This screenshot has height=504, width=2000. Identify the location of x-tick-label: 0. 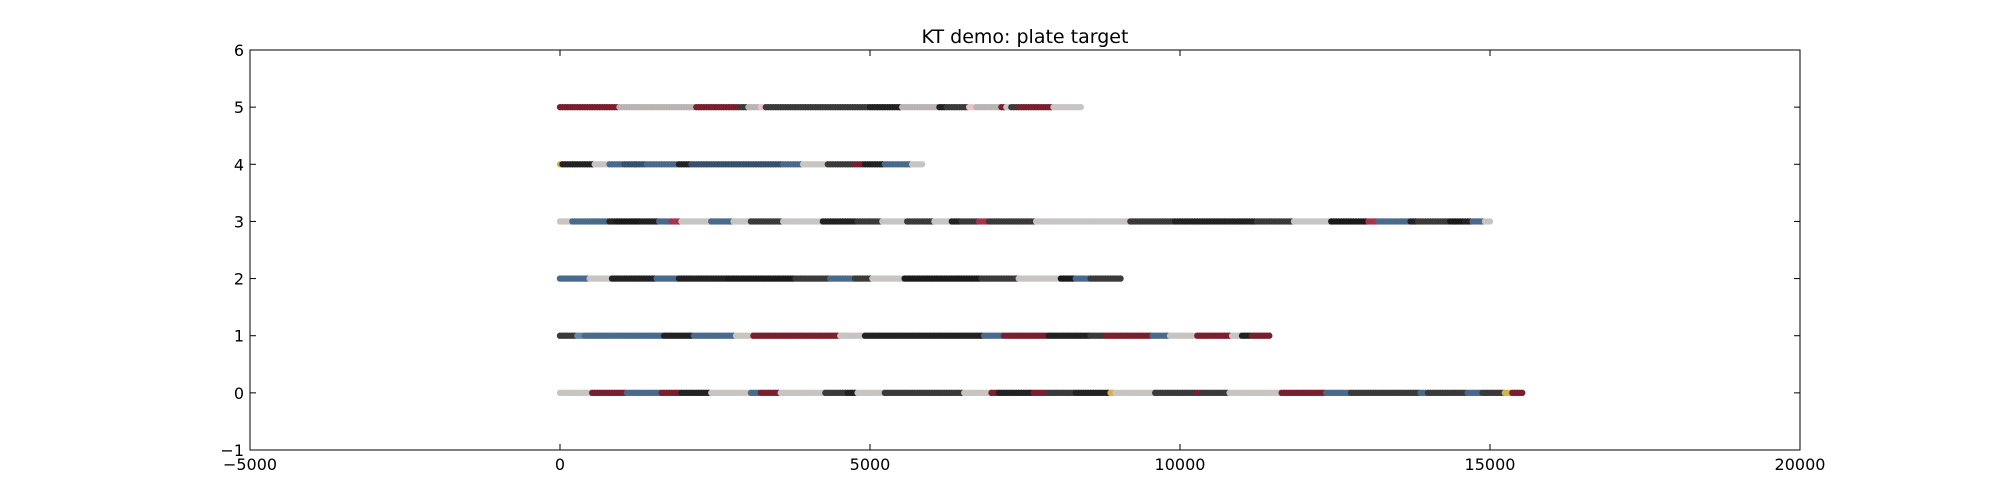
(560, 464).